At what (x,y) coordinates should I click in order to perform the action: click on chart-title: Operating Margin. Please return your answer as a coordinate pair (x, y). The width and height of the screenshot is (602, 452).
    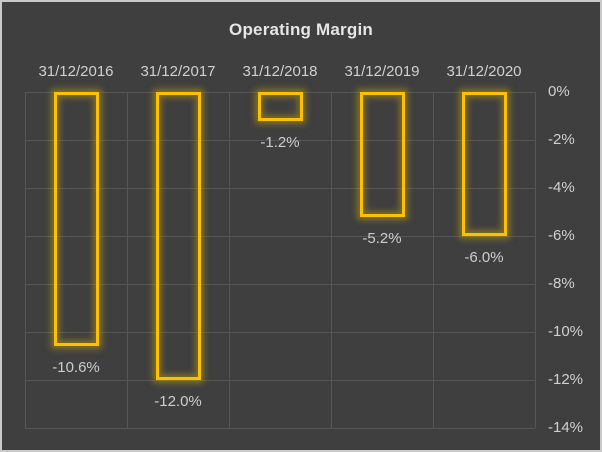
    Looking at the image, I should click on (301, 29).